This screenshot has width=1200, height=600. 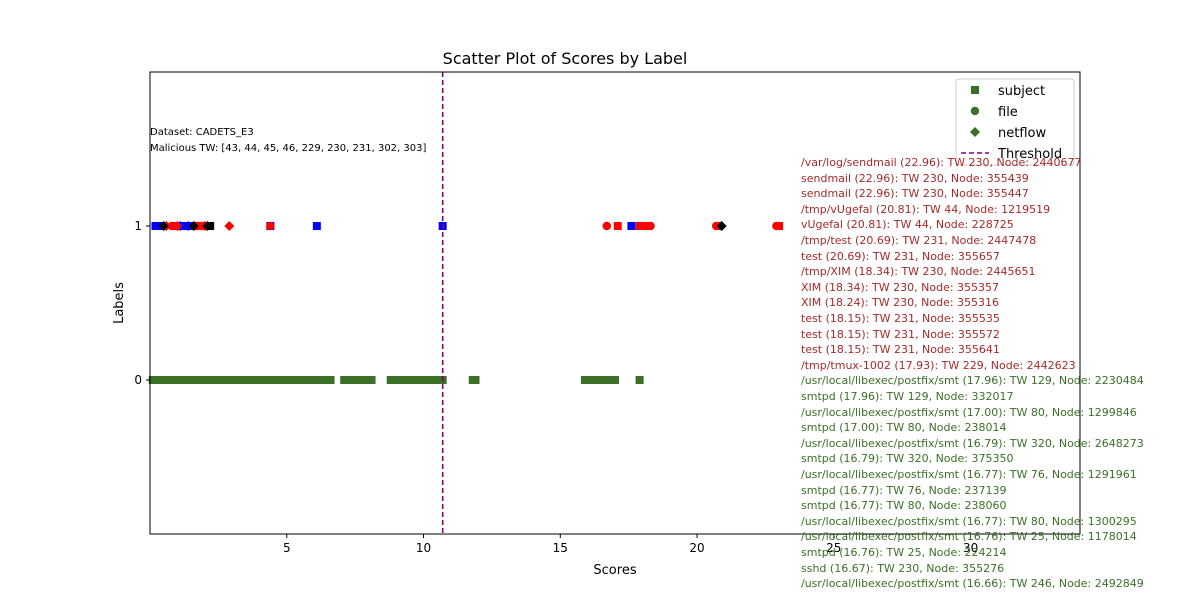 What do you see at coordinates (614, 570) in the screenshot?
I see `x-axis-label: Scores` at bounding box center [614, 570].